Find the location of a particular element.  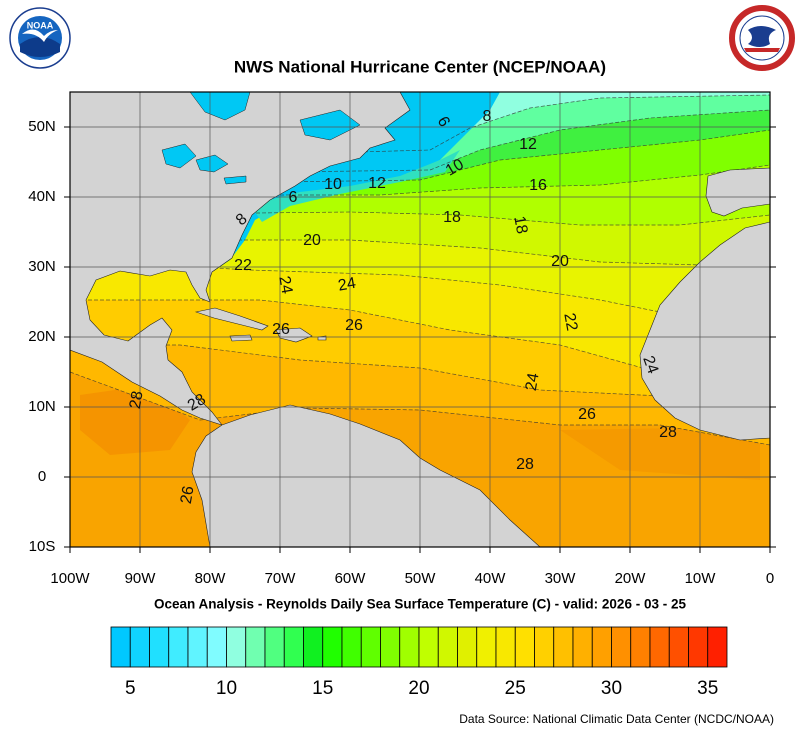

y-tick-label: 10N is located at coordinates (42, 406).